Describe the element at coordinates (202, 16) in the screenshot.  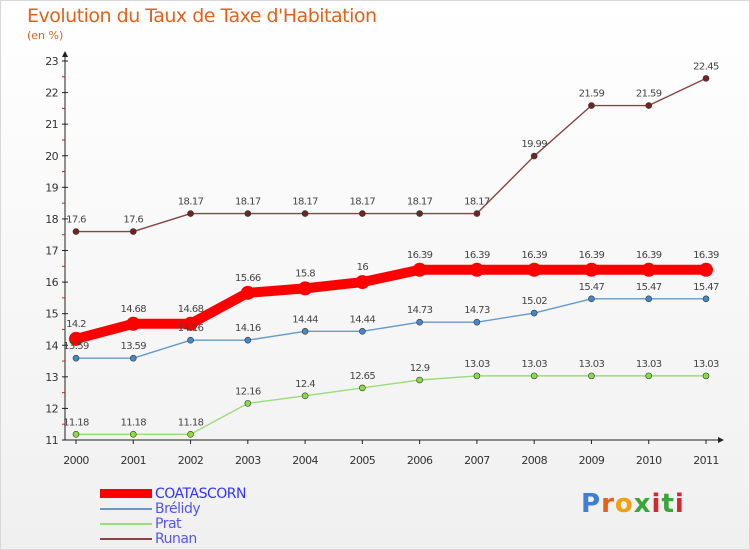
I see `chart-title: Evolution du Taux de Taxe d'Habitation` at that location.